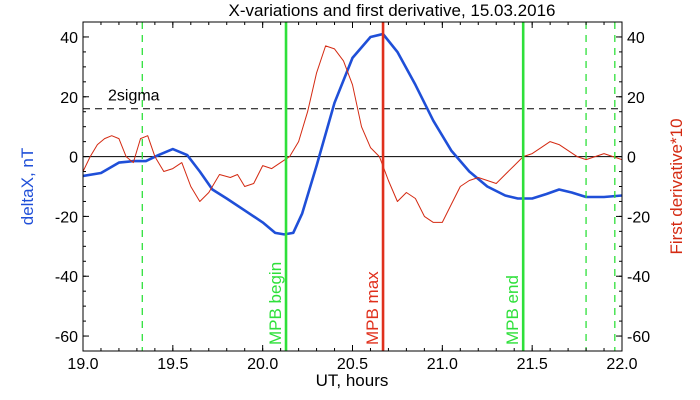  What do you see at coordinates (638, 277) in the screenshot?
I see `y-tick-label-right: -40` at bounding box center [638, 277].